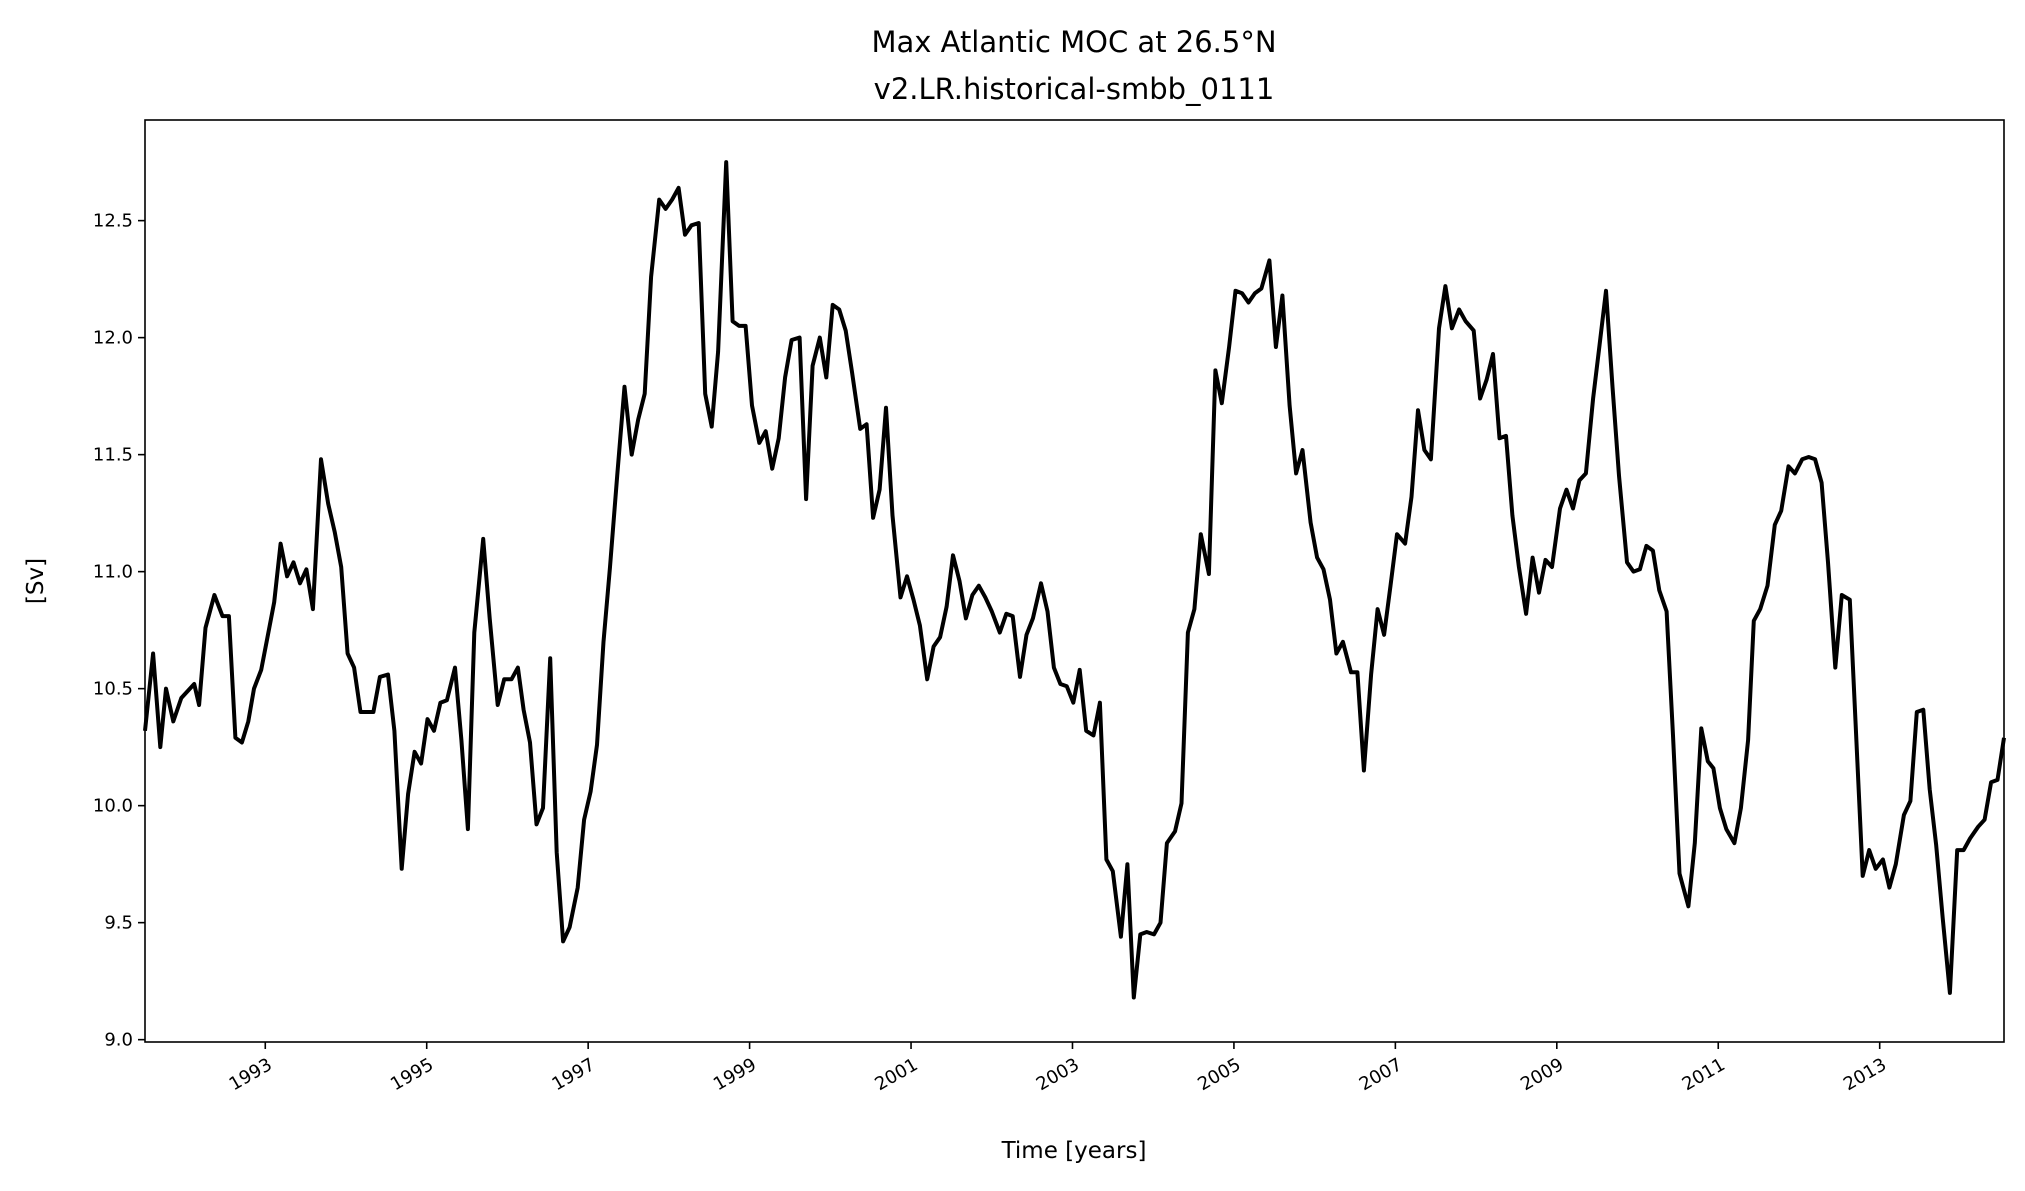 This screenshot has width=2025, height=1191. Describe the element at coordinates (1381, 1074) in the screenshot. I see `x-tick-label: 2007` at that location.